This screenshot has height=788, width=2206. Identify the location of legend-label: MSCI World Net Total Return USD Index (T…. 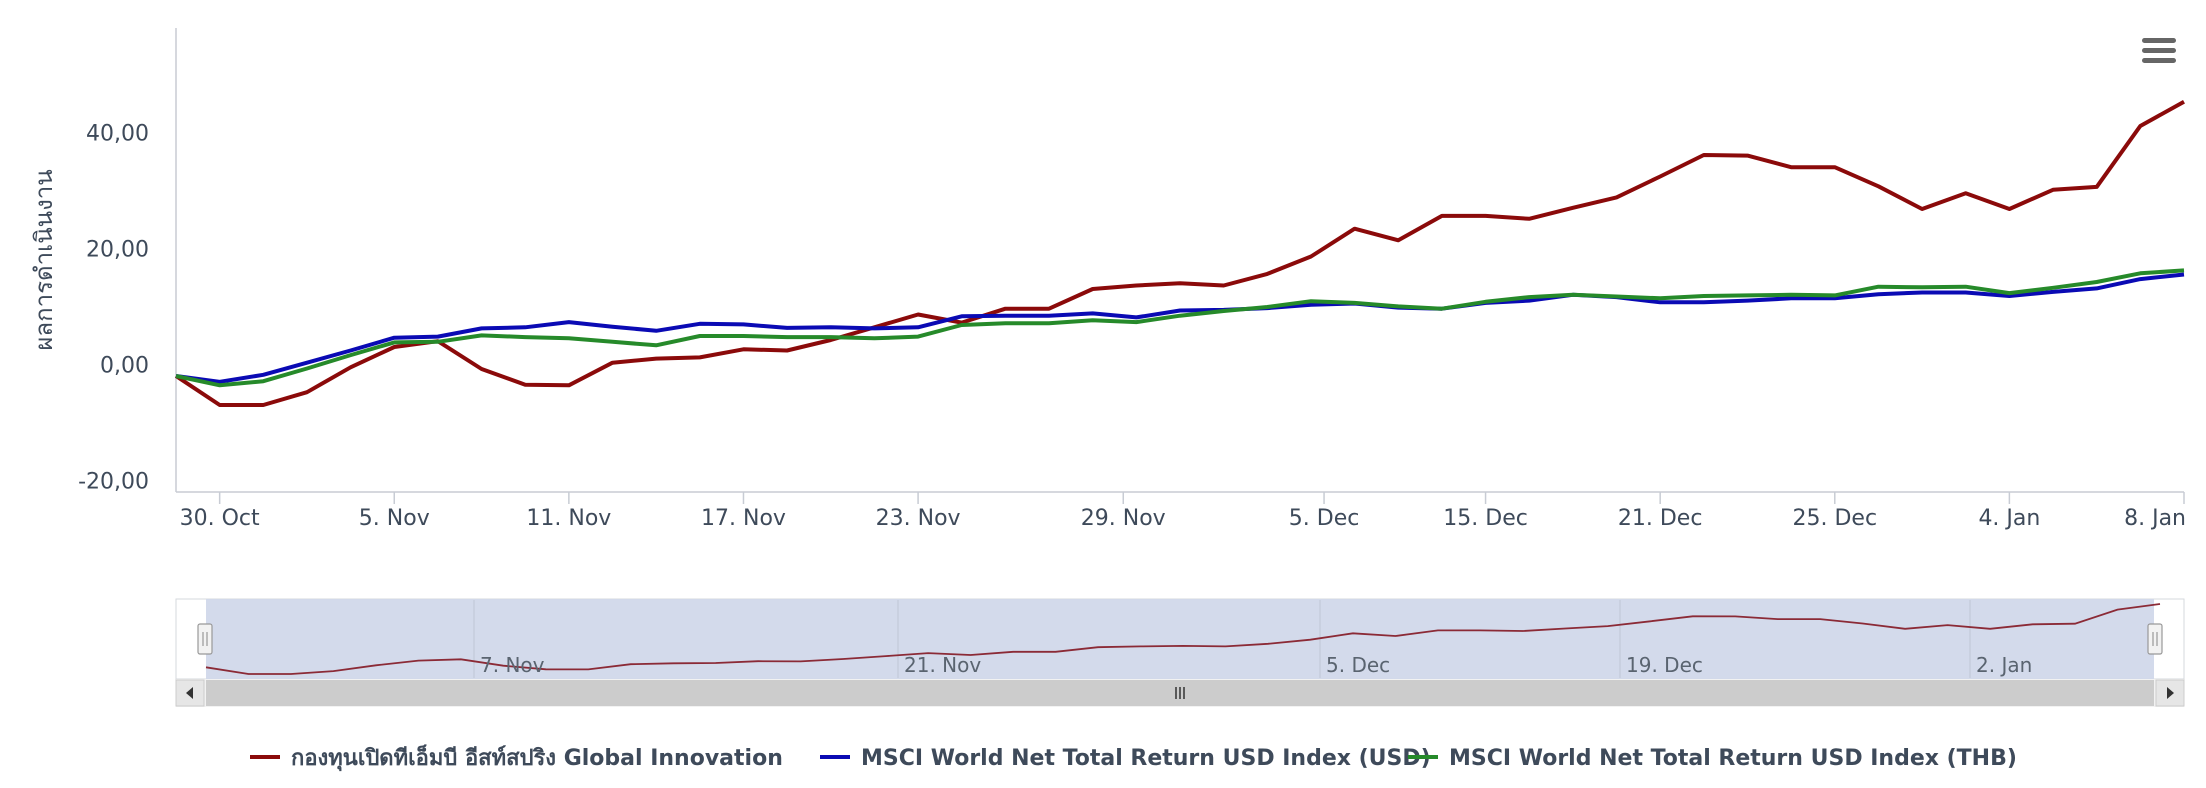
(1733, 758).